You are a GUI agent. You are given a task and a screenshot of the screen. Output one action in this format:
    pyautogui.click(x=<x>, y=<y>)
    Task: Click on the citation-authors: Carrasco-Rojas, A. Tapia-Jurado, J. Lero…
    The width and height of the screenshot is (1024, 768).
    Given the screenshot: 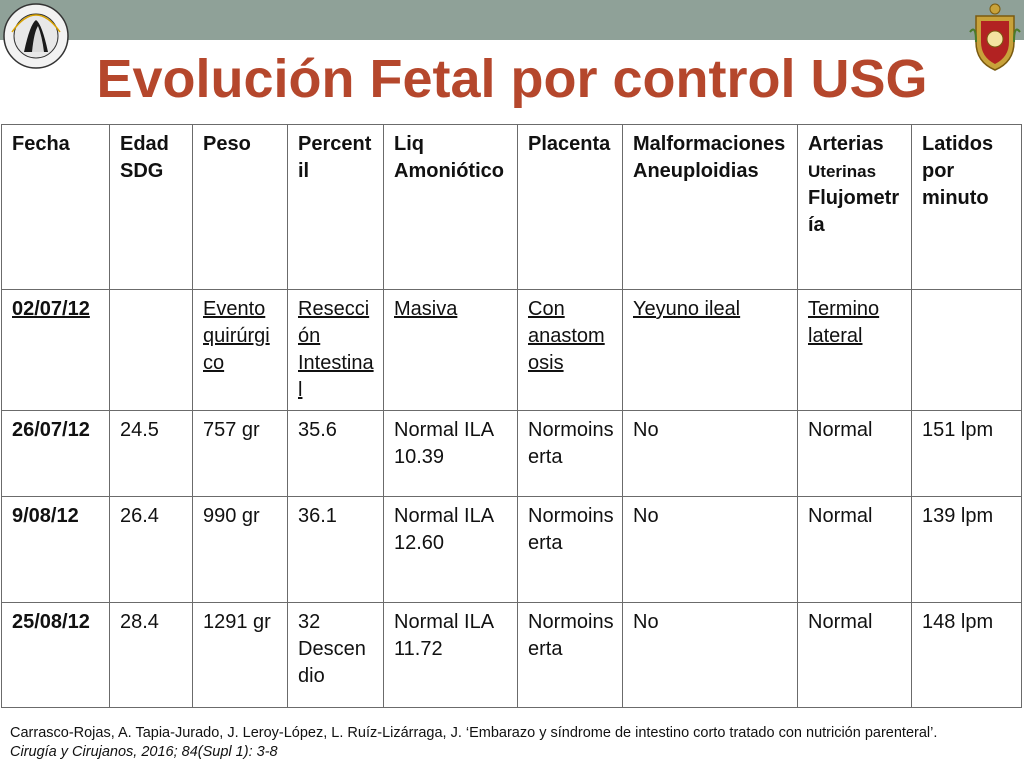 What is the action you would take?
    pyautogui.click(x=474, y=733)
    